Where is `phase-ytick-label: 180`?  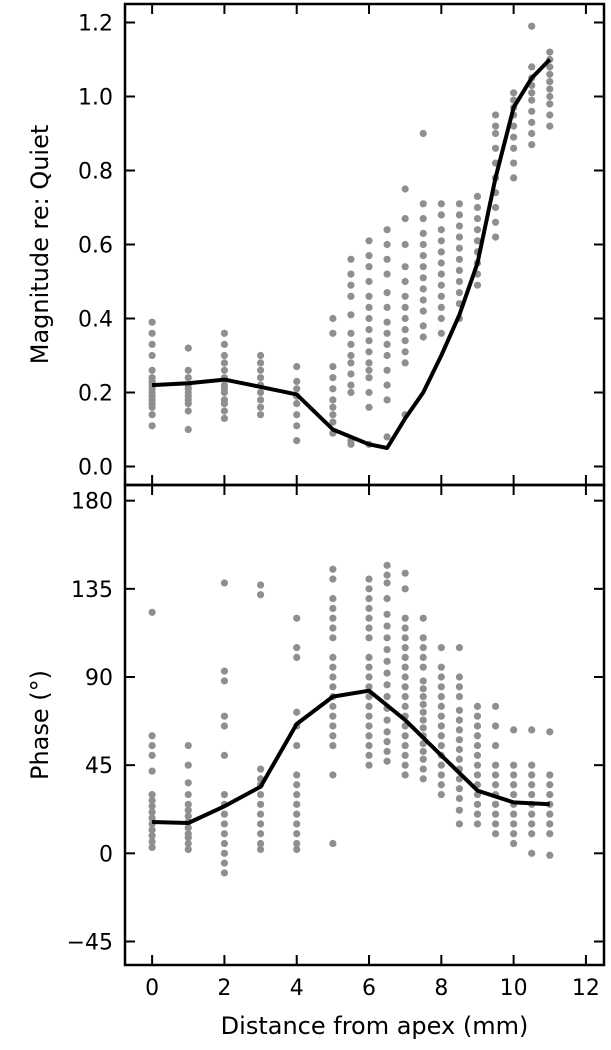 phase-ytick-label: 180 is located at coordinates (92, 502).